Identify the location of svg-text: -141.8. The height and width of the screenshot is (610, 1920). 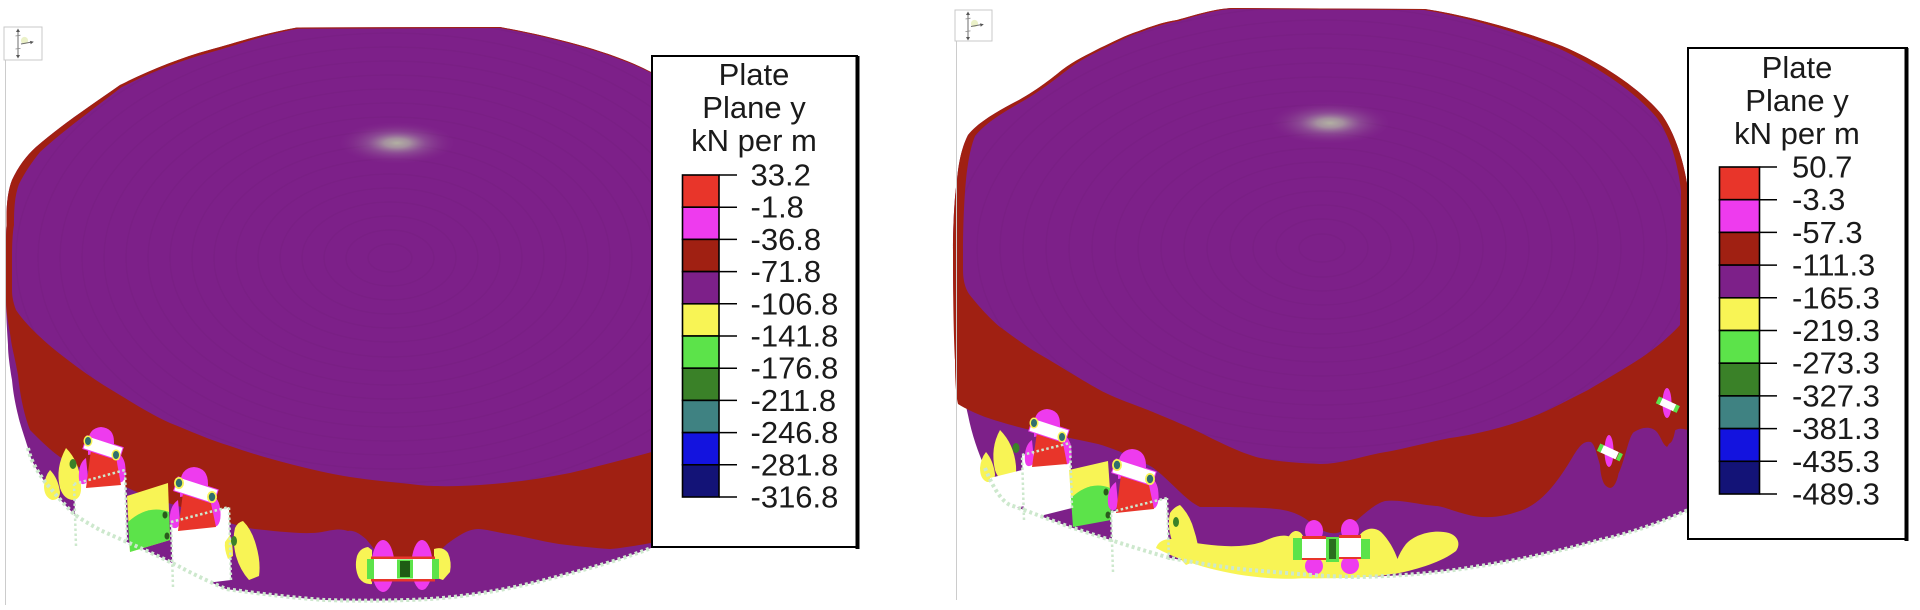
(795, 336).